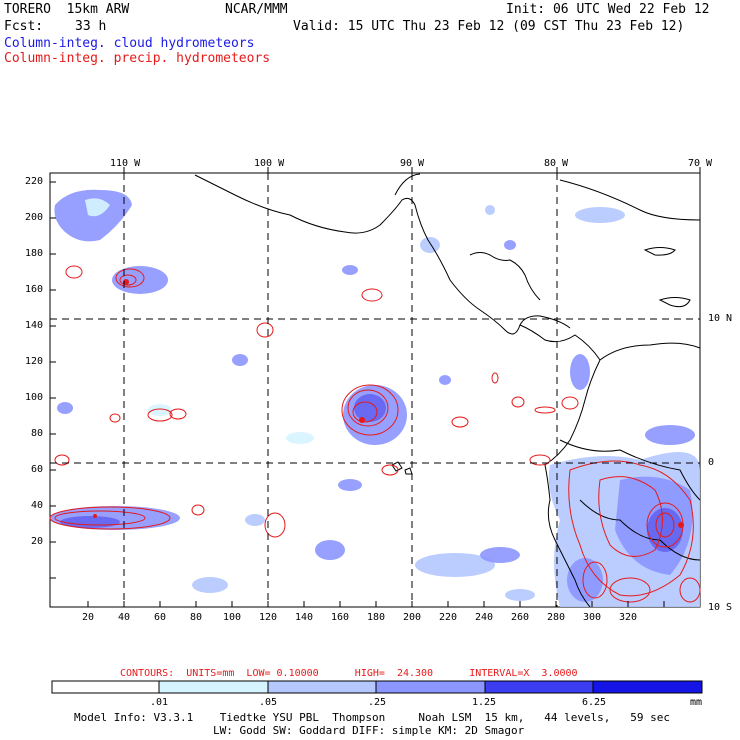 The image size is (740, 740). I want to click on lon-label: 100 W, so click(269, 163).